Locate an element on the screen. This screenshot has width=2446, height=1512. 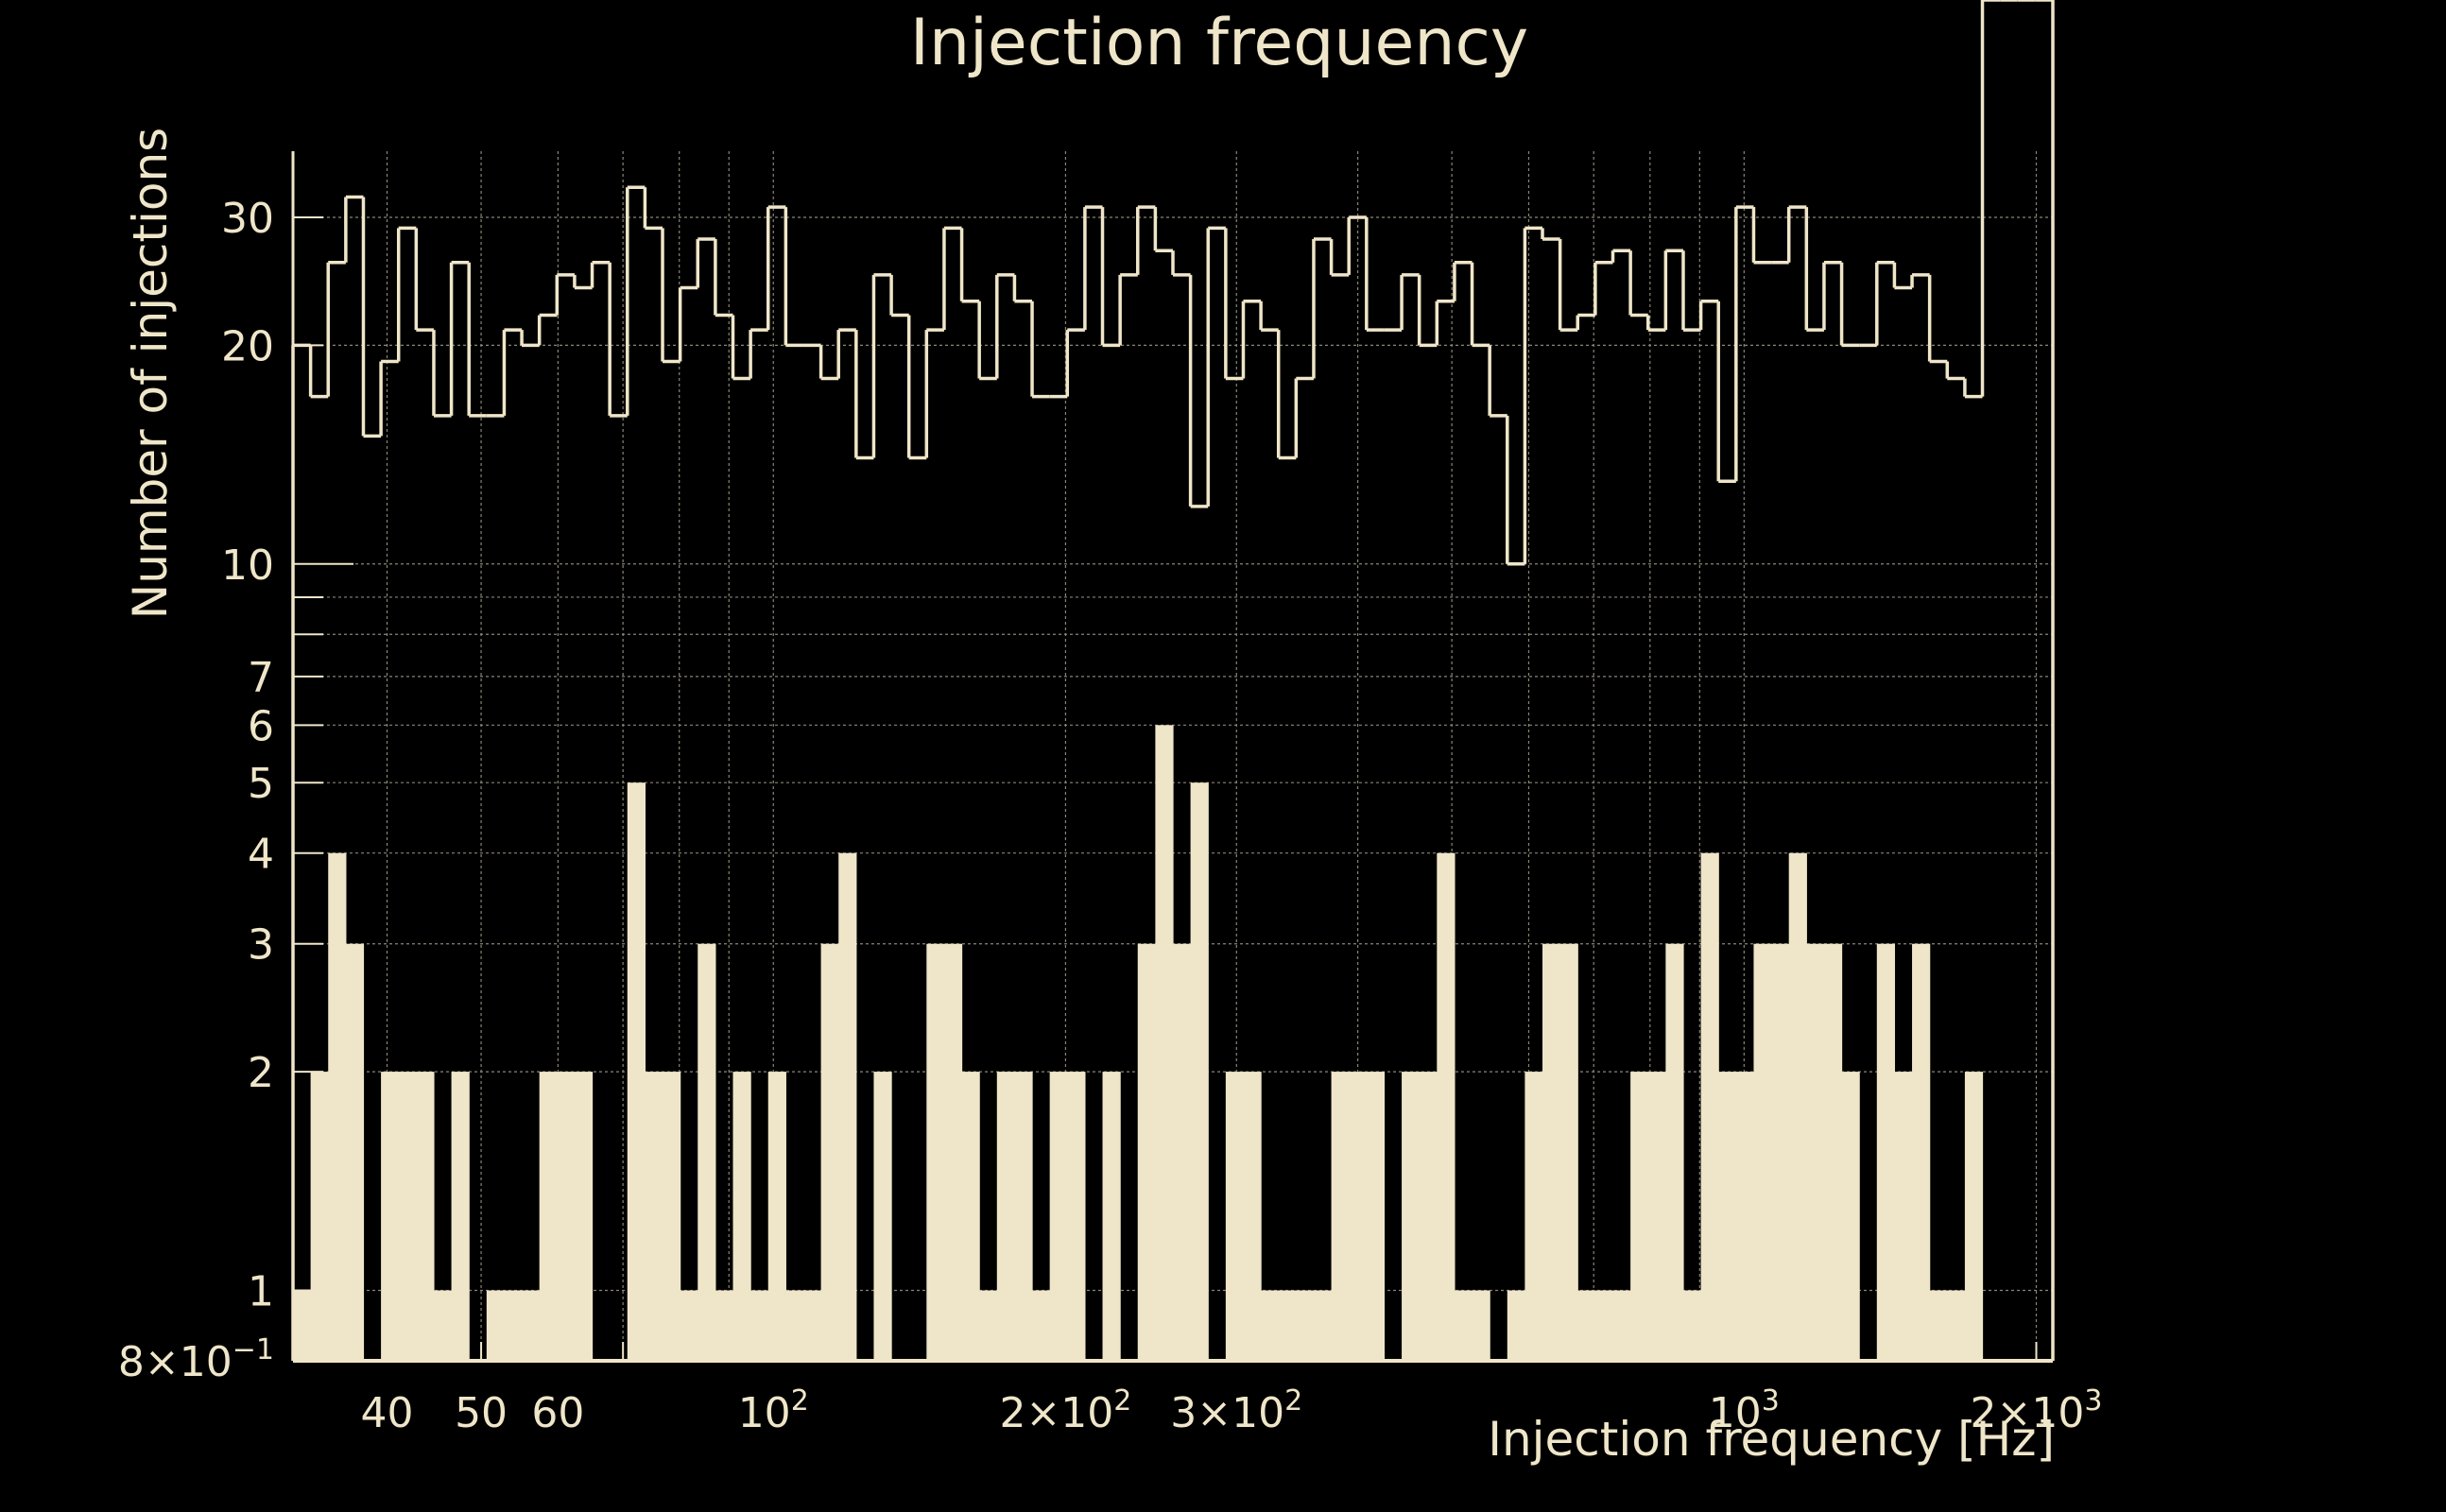
chart-title: Injection frequency is located at coordinates (1219, 43).